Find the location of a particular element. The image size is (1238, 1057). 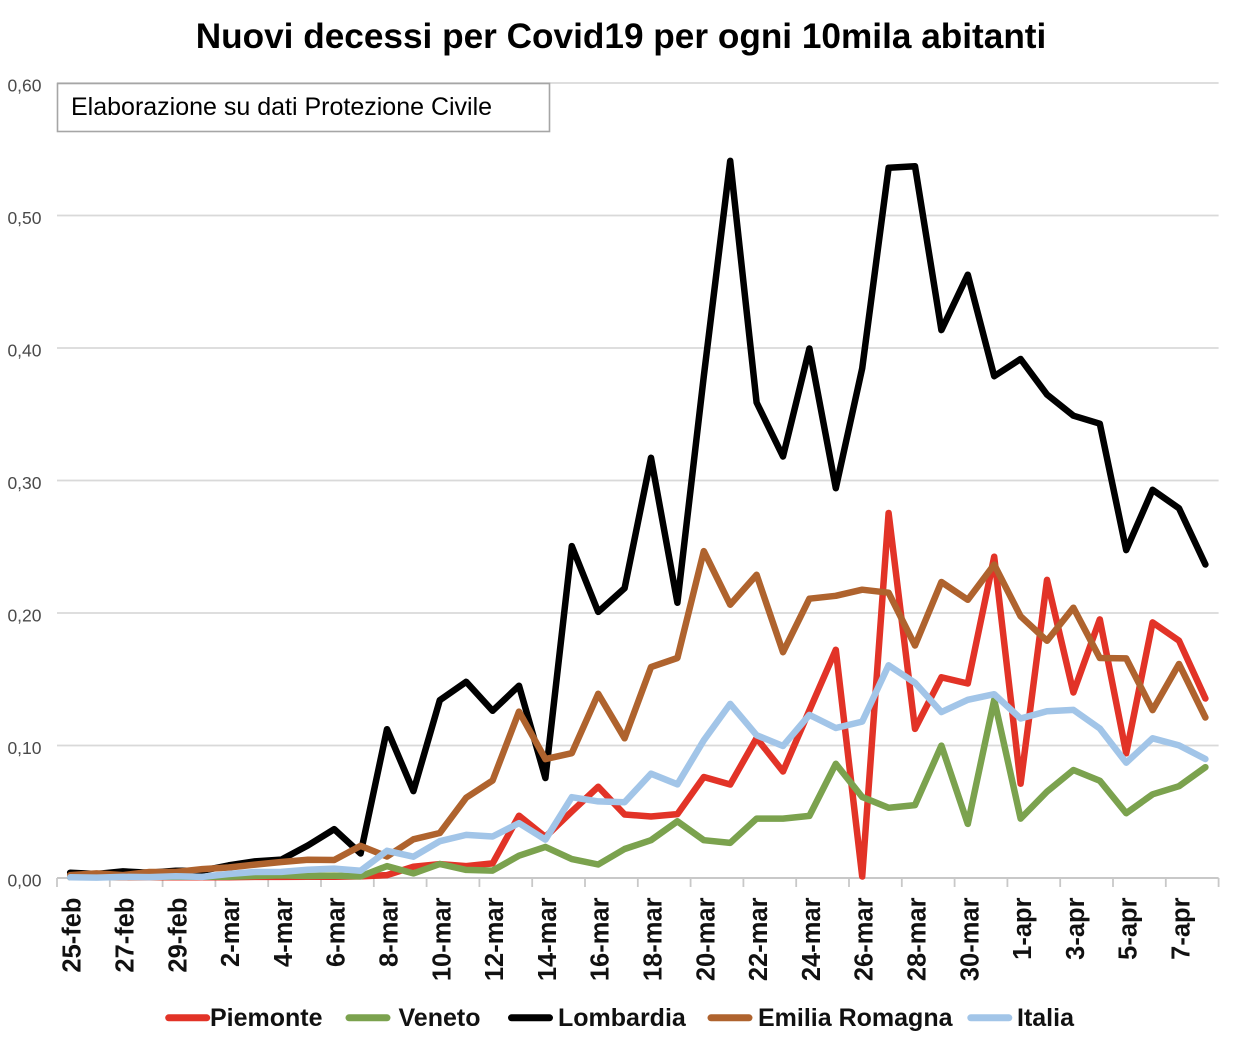

svg-text: 7-apr is located at coordinates (1182, 928).